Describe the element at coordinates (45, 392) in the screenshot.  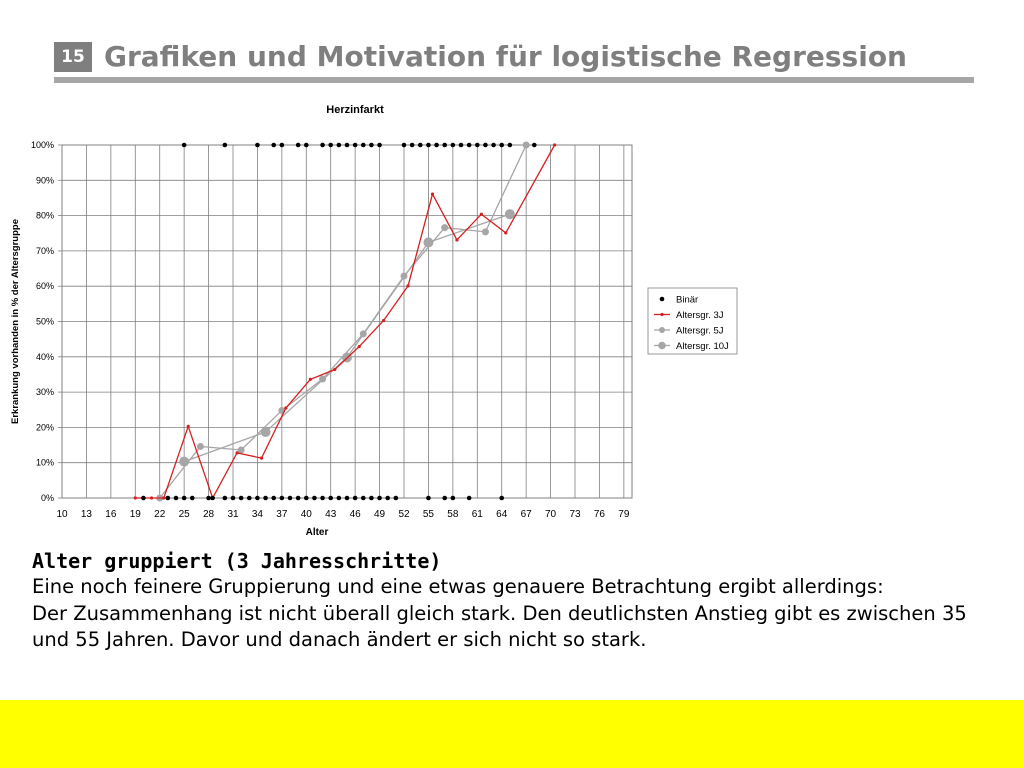
I see `y-tick-label: 30%` at that location.